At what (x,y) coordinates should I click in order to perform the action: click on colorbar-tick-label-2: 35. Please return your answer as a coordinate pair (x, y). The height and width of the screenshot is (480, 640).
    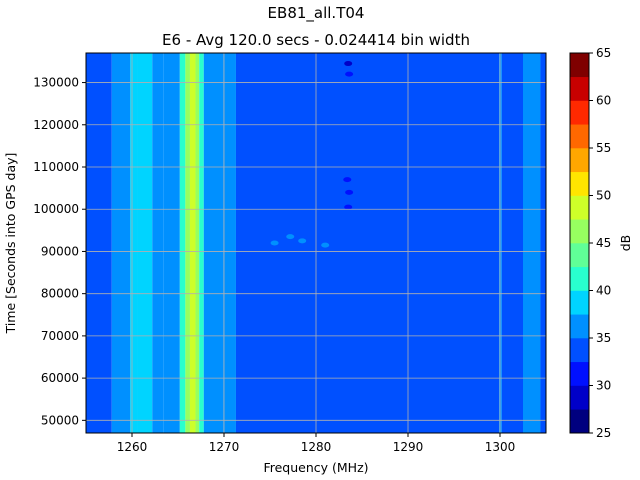
    Looking at the image, I should click on (603, 338).